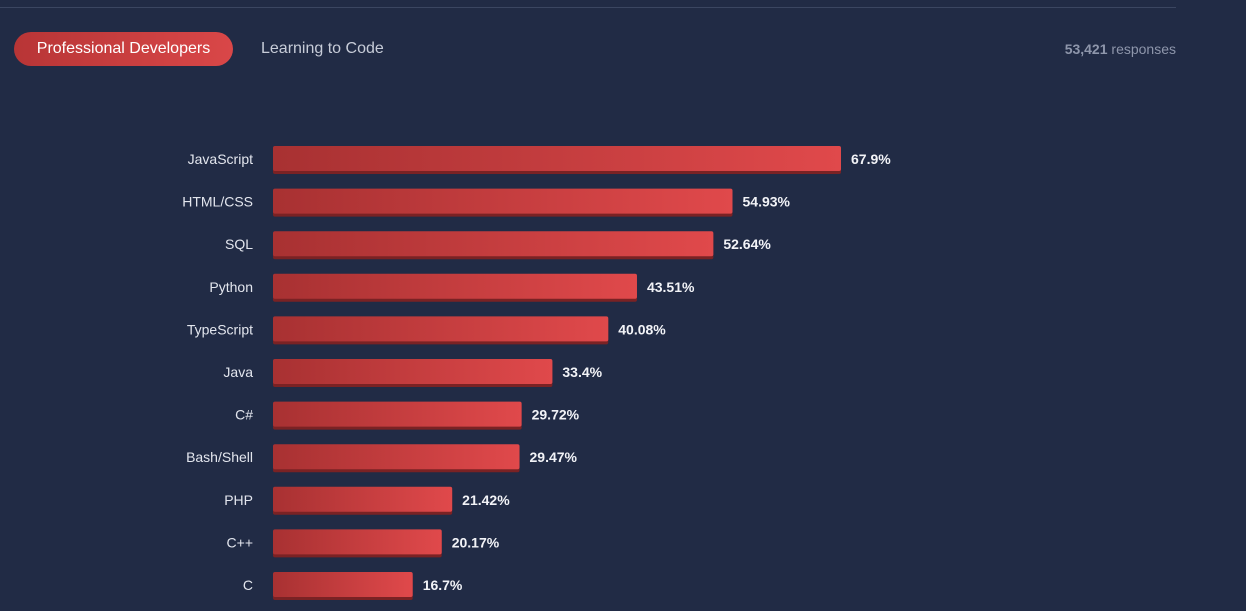  I want to click on value-label: 52.64%, so click(747, 244).